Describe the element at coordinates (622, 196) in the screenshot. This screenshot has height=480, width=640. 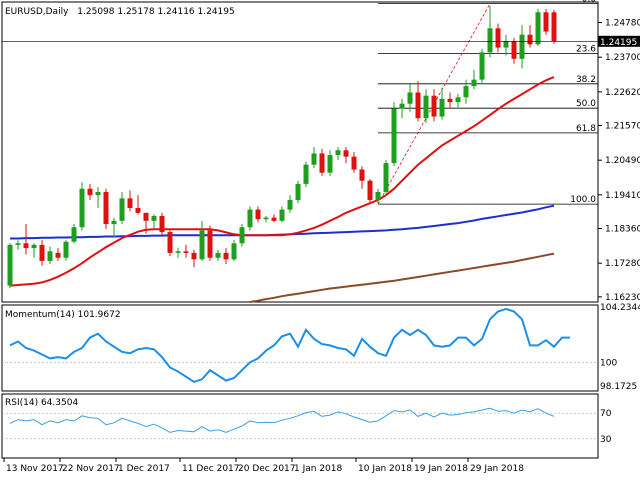
I see `price-tick-label: 1.19410` at that location.